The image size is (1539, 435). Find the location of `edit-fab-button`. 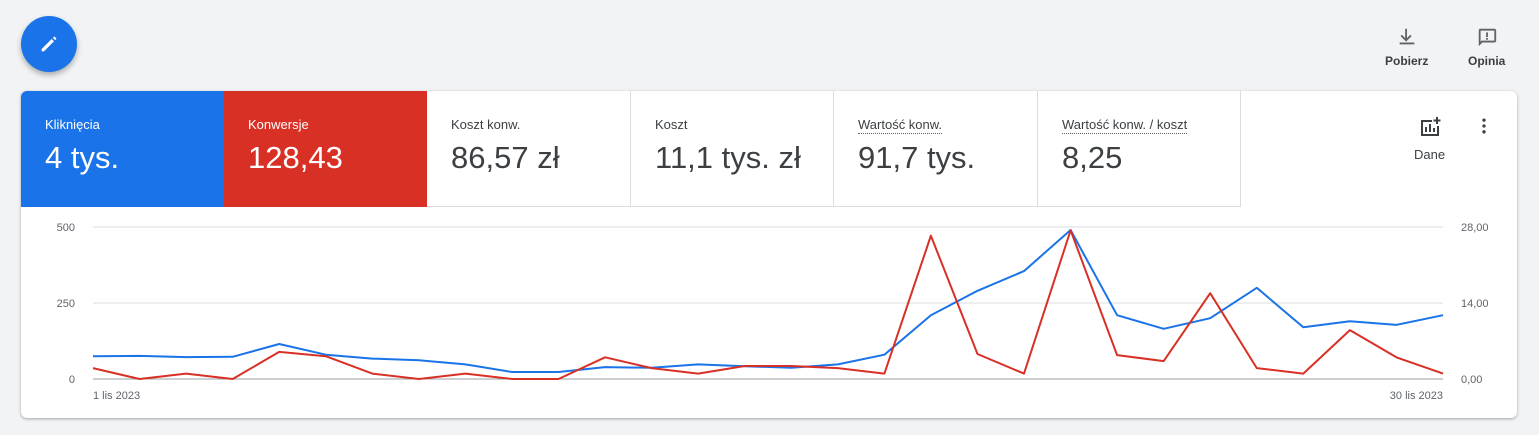

edit-fab-button is located at coordinates (49, 44).